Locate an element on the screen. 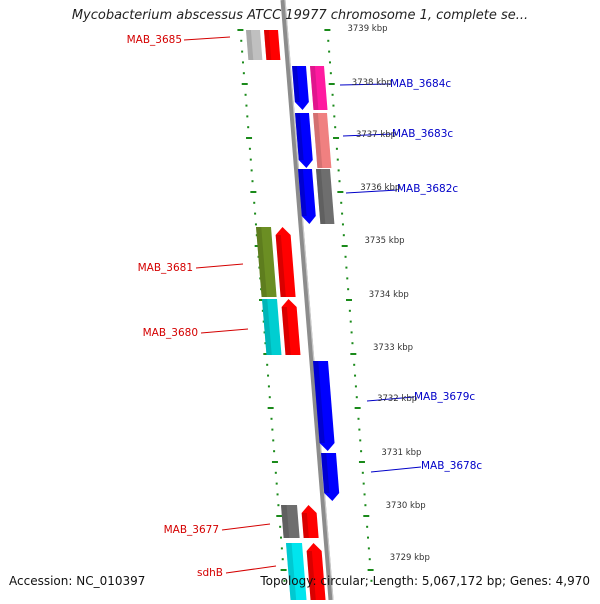  backbone-highlight is located at coordinates (309, 300).